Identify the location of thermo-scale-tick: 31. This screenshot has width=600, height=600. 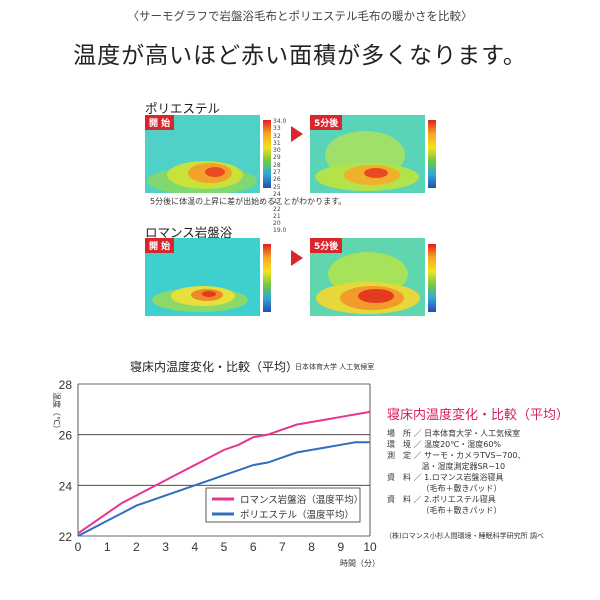
(277, 143).